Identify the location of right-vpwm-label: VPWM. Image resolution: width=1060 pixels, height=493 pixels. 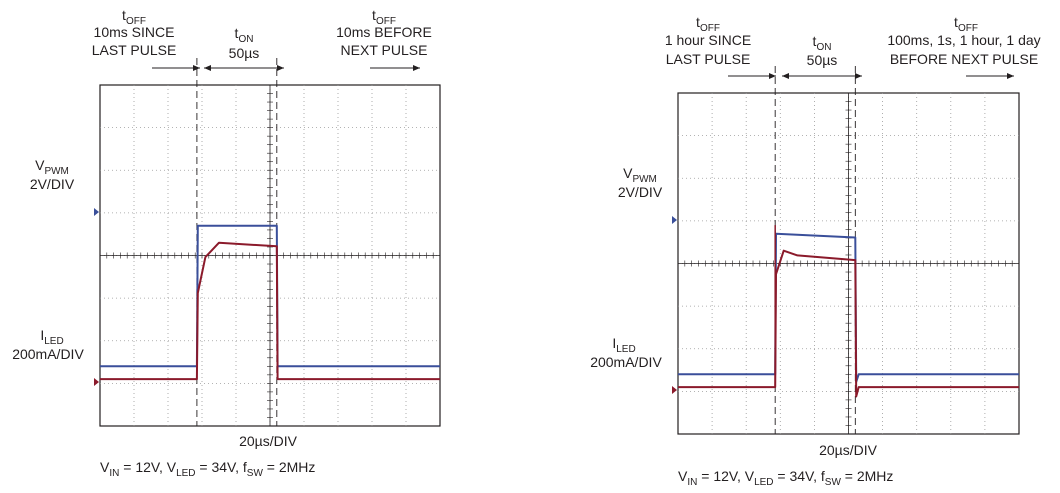
(640, 175).